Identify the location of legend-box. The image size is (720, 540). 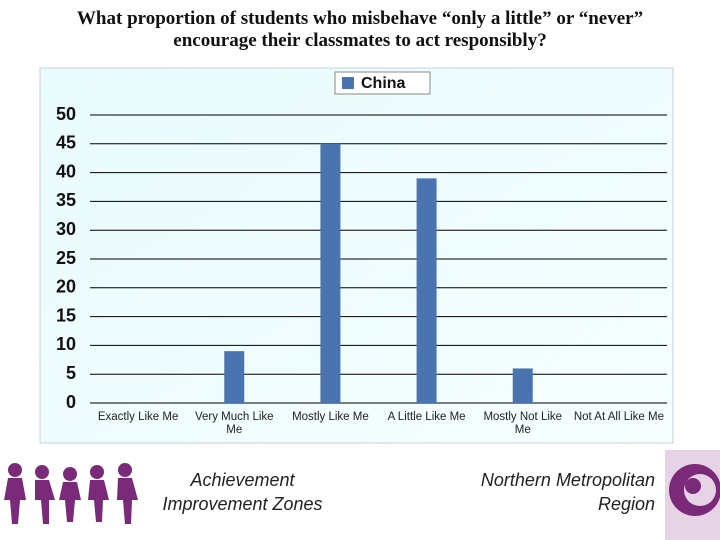
(382, 83).